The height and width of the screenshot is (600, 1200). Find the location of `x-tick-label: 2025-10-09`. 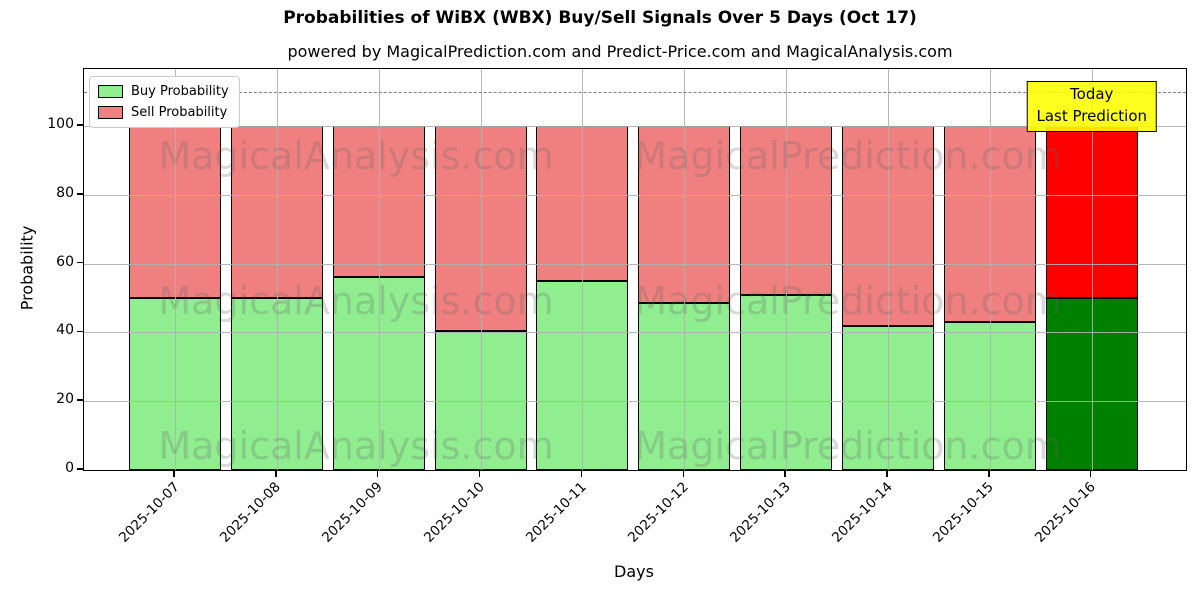

x-tick-label: 2025-10-09 is located at coordinates (353, 512).